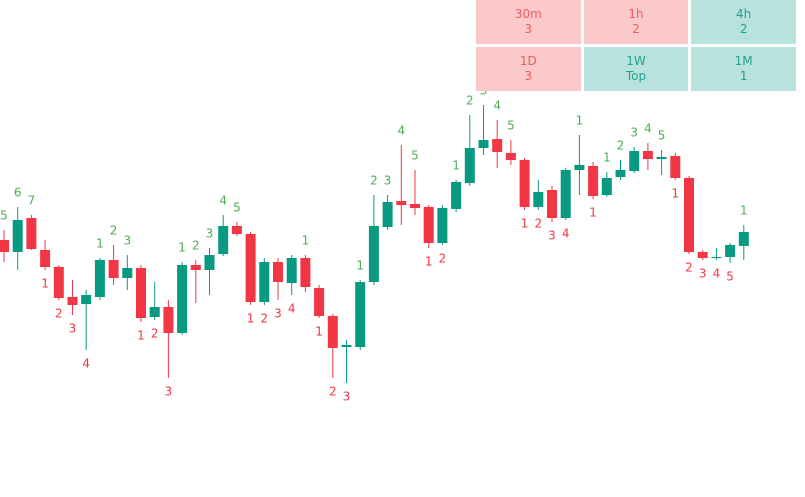 The height and width of the screenshot is (497, 805). Describe the element at coordinates (744, 14) in the screenshot. I see `cell-label: 4h` at that location.